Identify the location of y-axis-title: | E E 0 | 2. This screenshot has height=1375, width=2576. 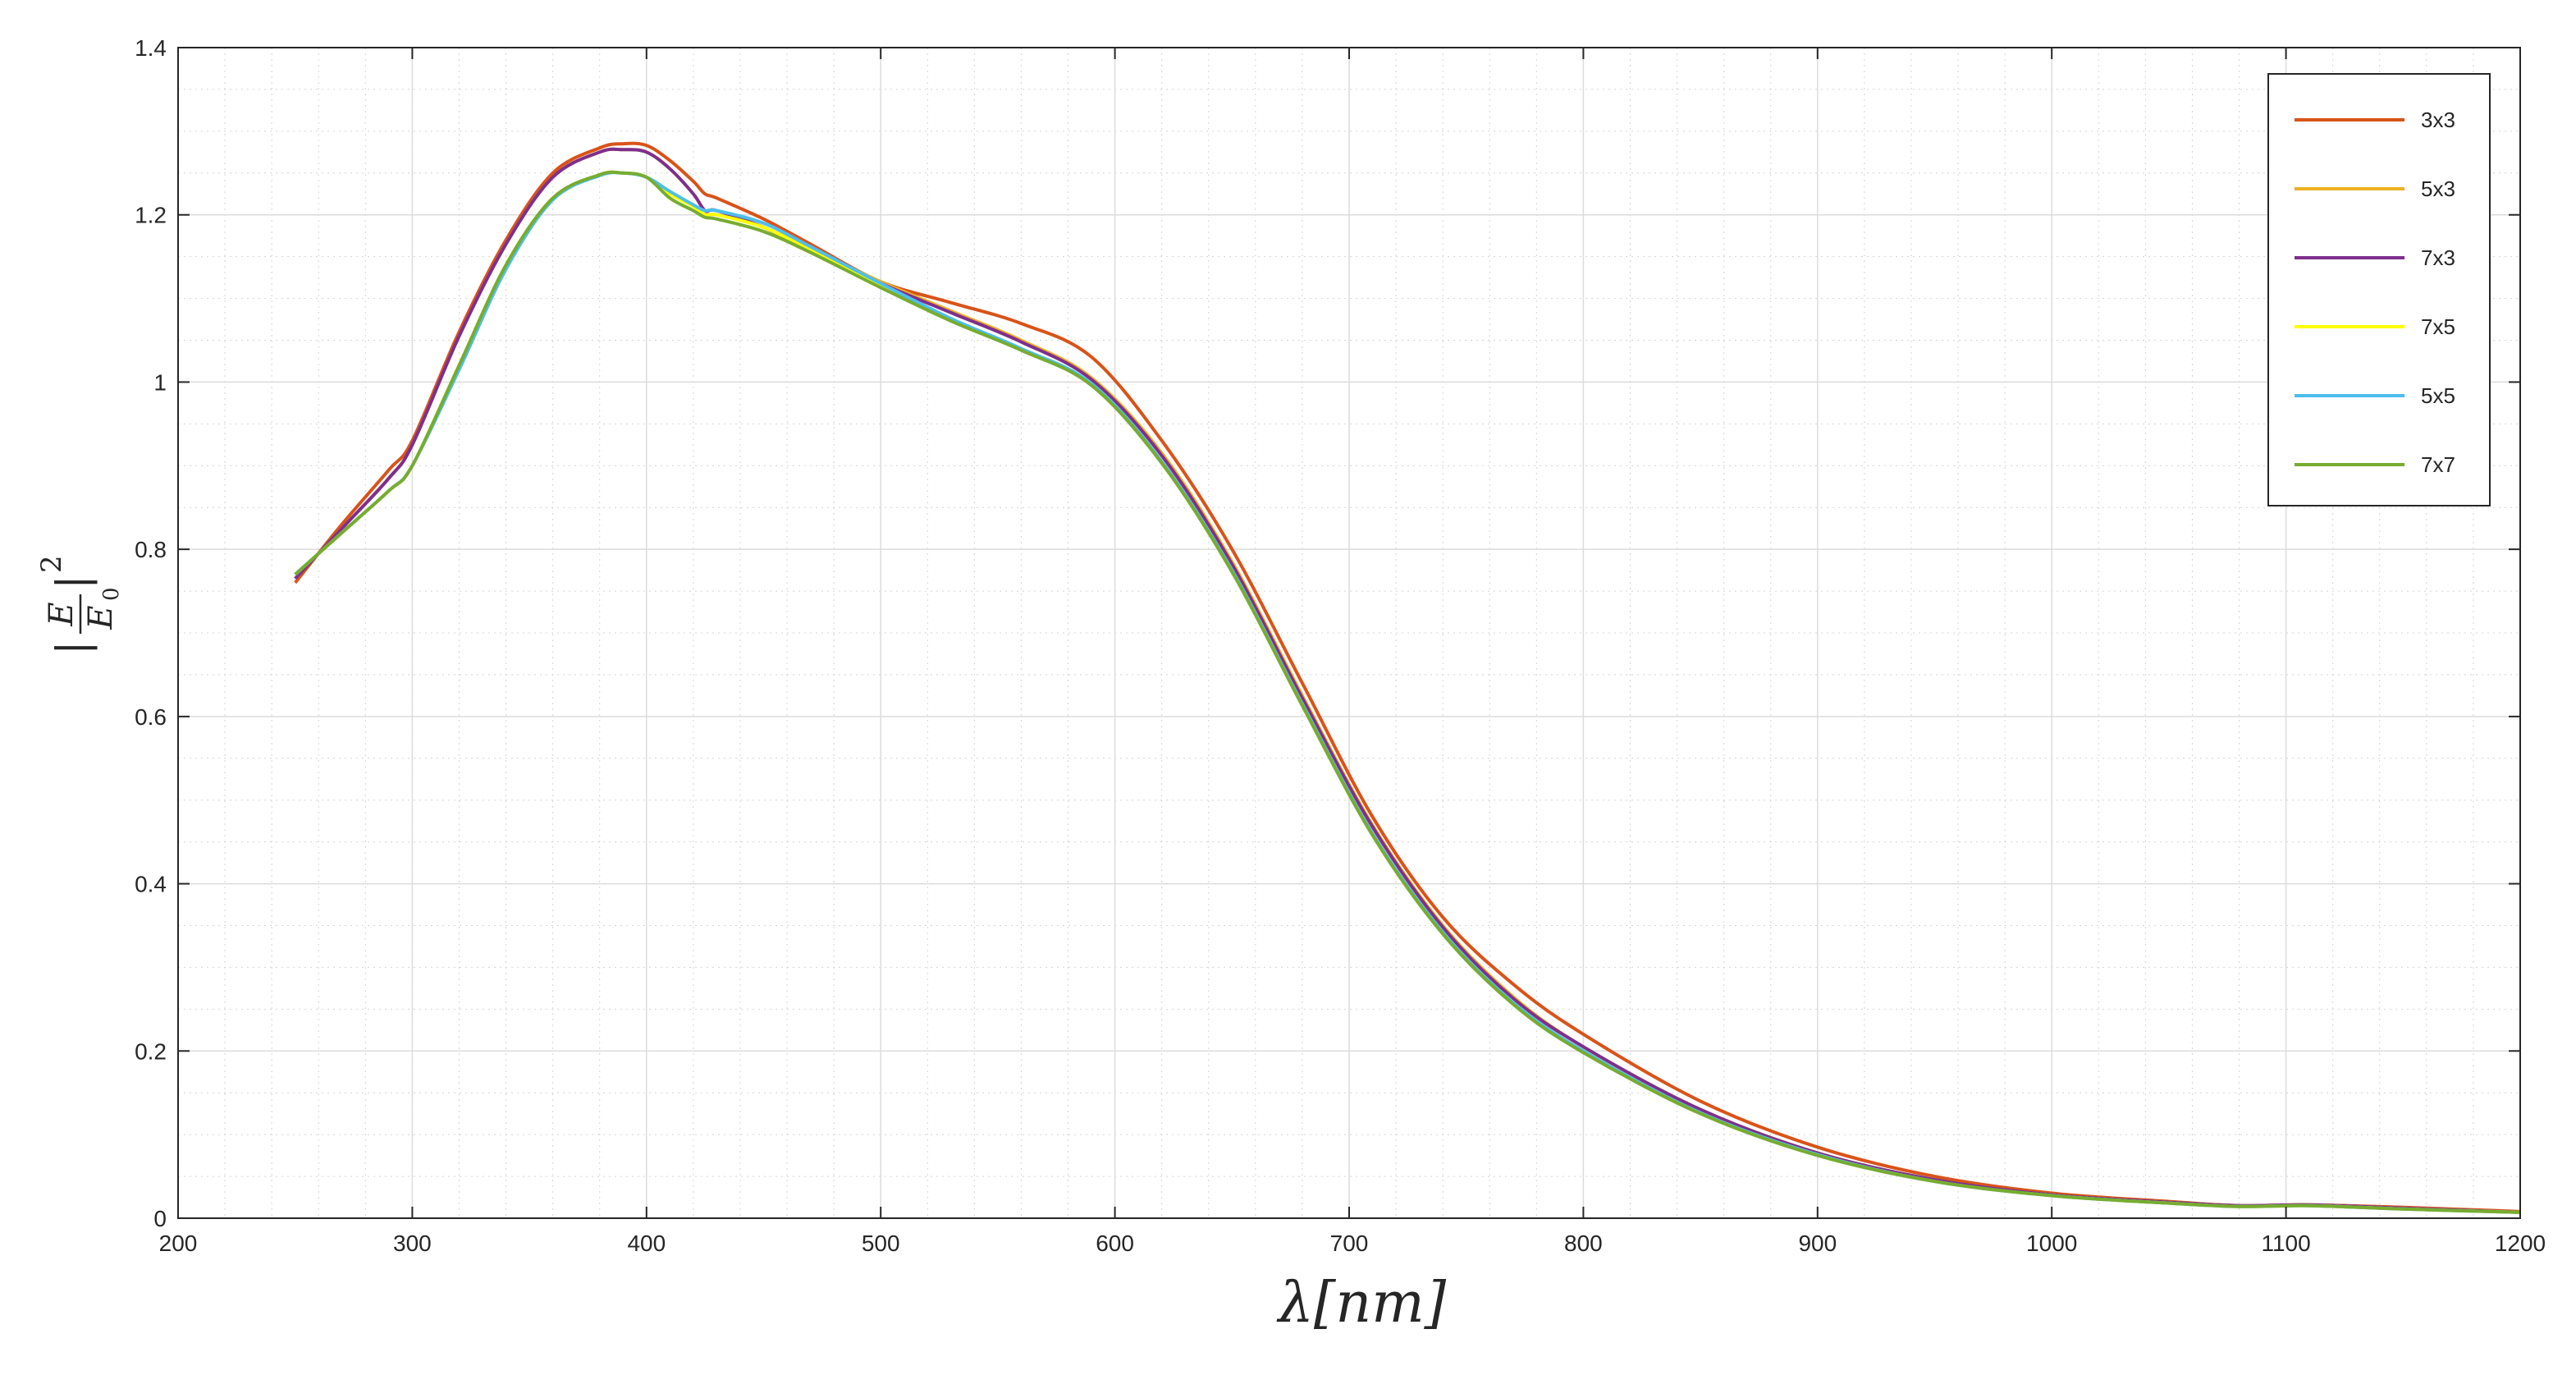
(79, 605).